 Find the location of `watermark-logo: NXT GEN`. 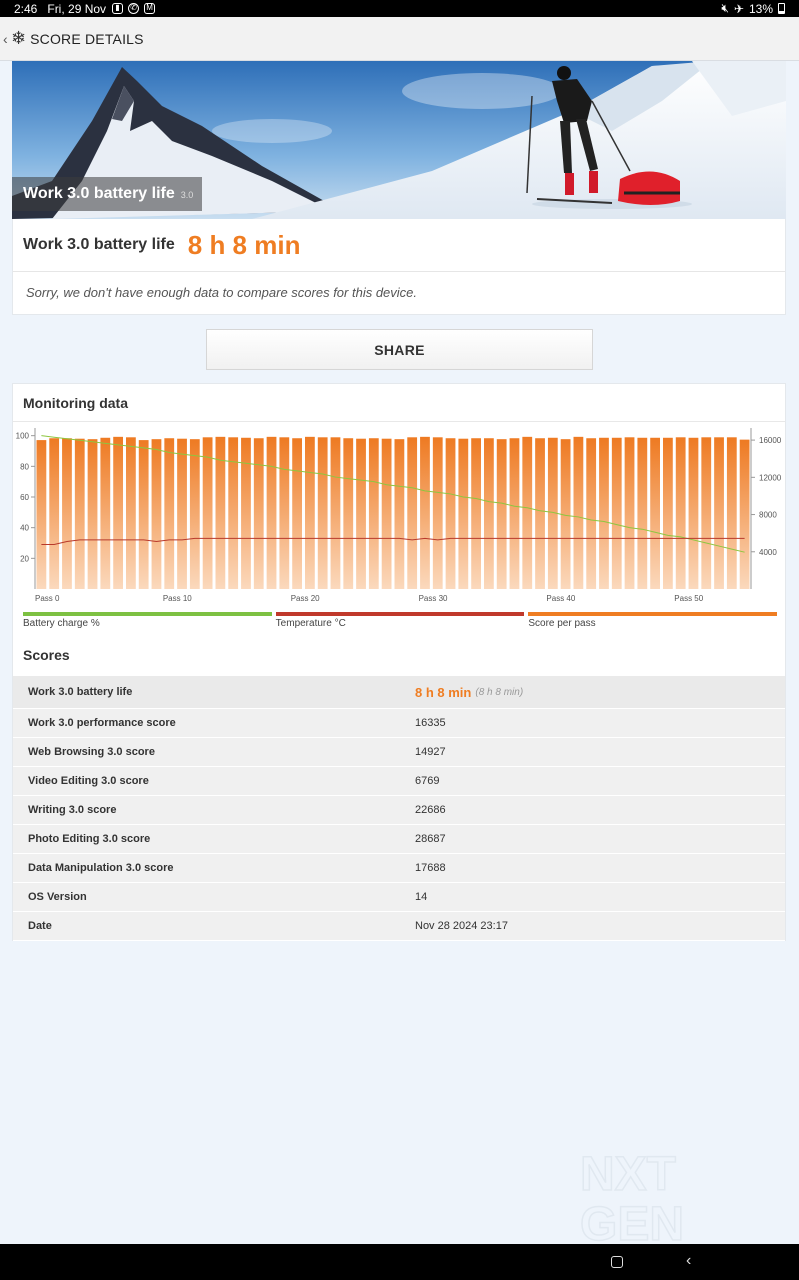

watermark-logo: NXT GEN is located at coordinates (632, 1198).